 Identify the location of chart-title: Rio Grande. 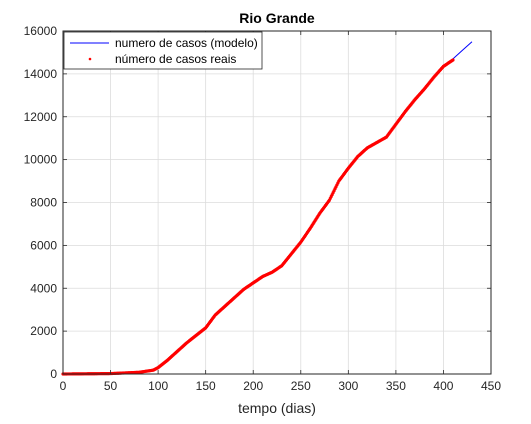
(277, 18).